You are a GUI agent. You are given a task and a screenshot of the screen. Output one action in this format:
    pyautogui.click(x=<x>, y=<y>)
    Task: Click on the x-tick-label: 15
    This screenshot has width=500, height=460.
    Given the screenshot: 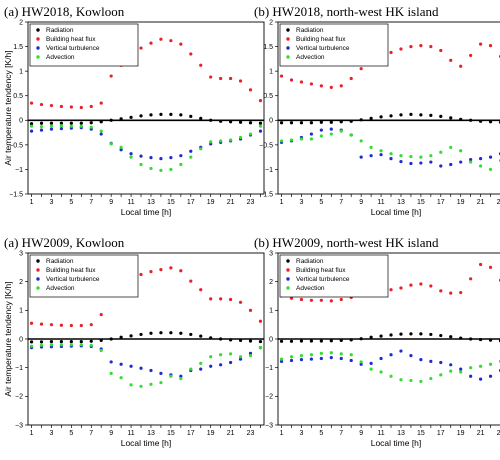 What is the action you would take?
    pyautogui.click(x=171, y=433)
    